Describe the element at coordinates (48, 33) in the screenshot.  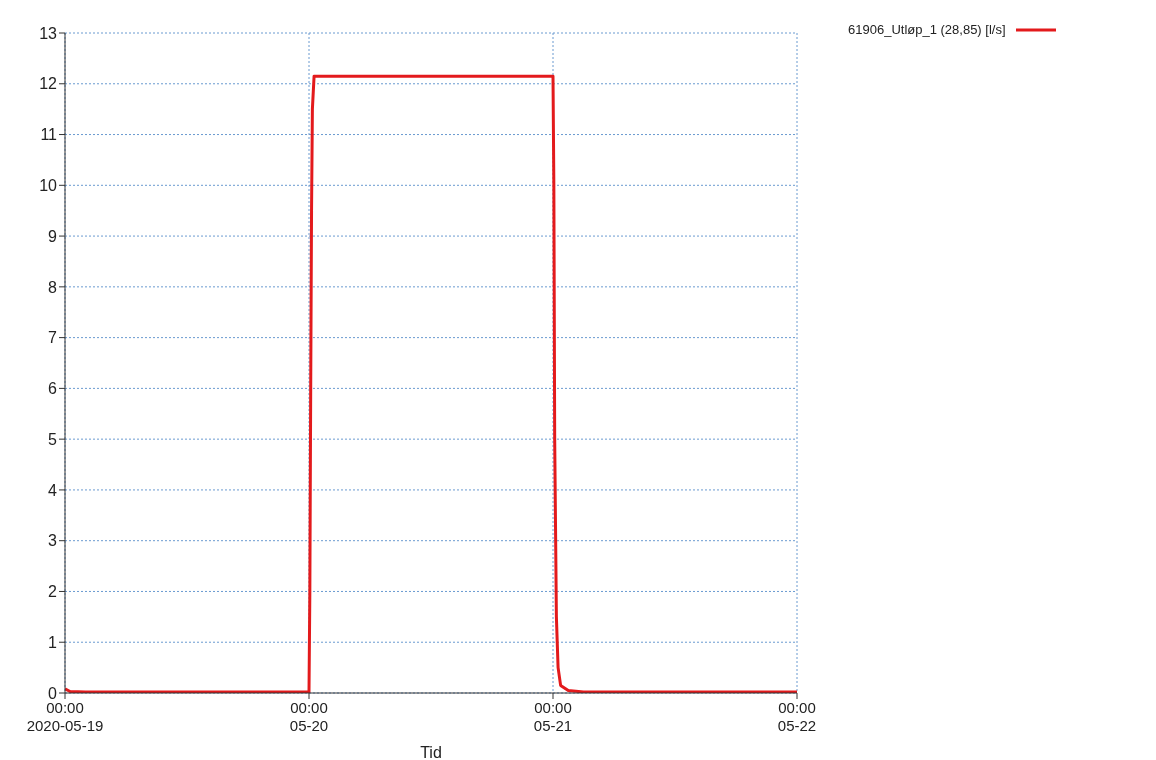
I see `y-tick-label: 13` at that location.